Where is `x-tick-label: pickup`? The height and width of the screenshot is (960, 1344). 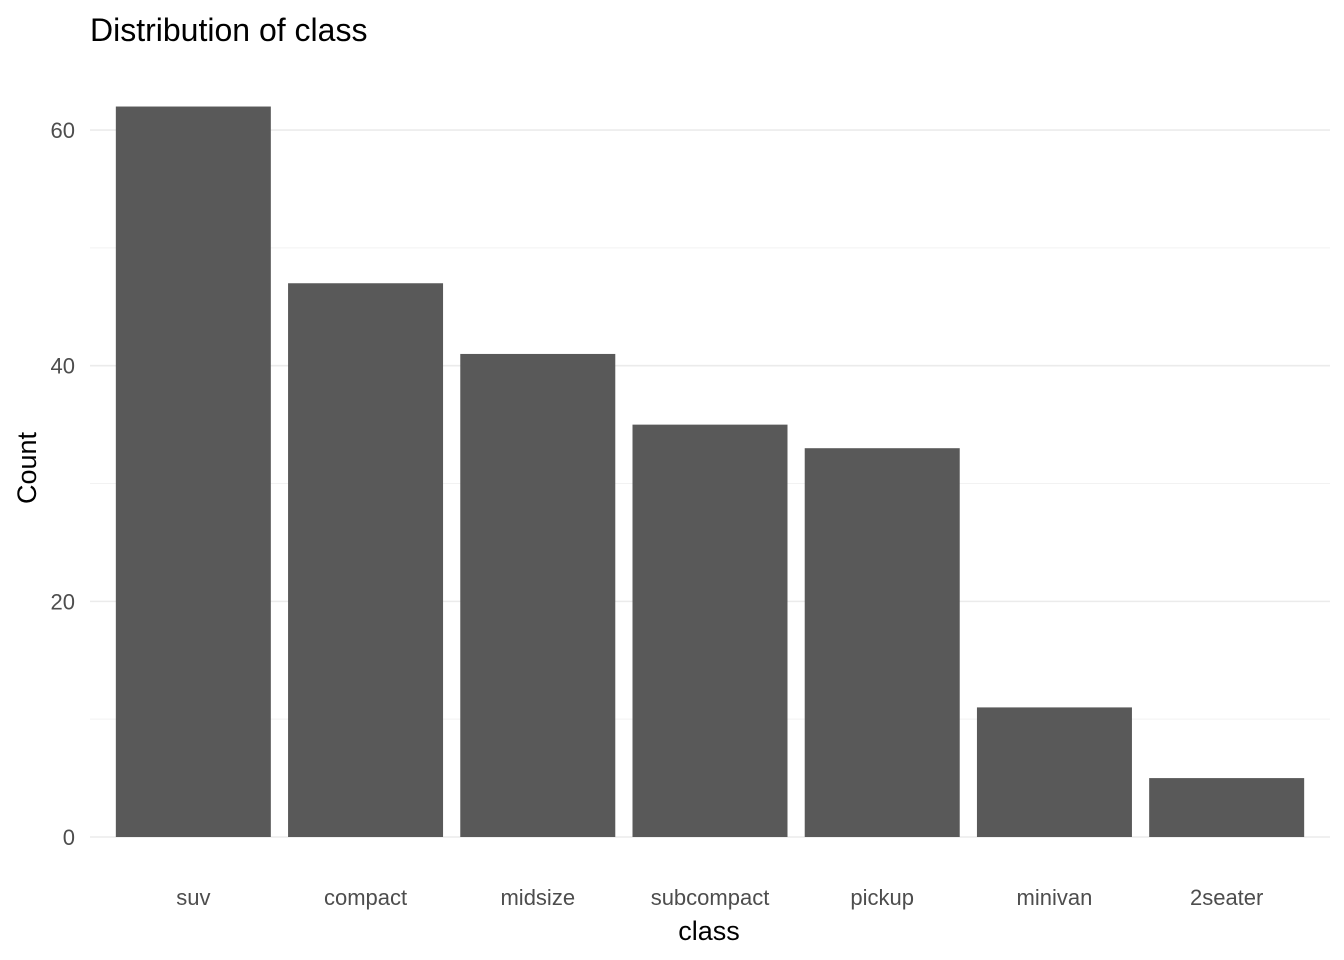
x-tick-label: pickup is located at coordinates (882, 897).